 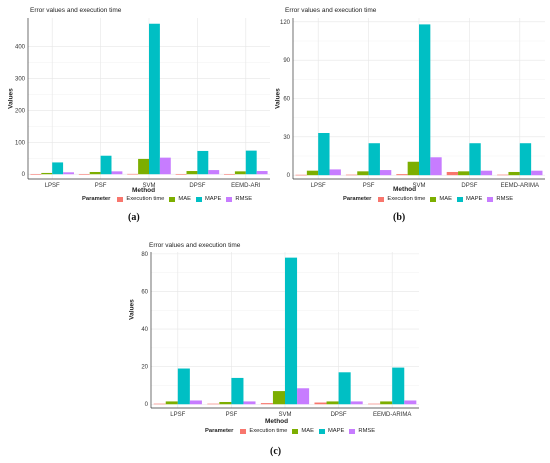 I want to click on y-tick-label: 120, so click(x=285, y=23).